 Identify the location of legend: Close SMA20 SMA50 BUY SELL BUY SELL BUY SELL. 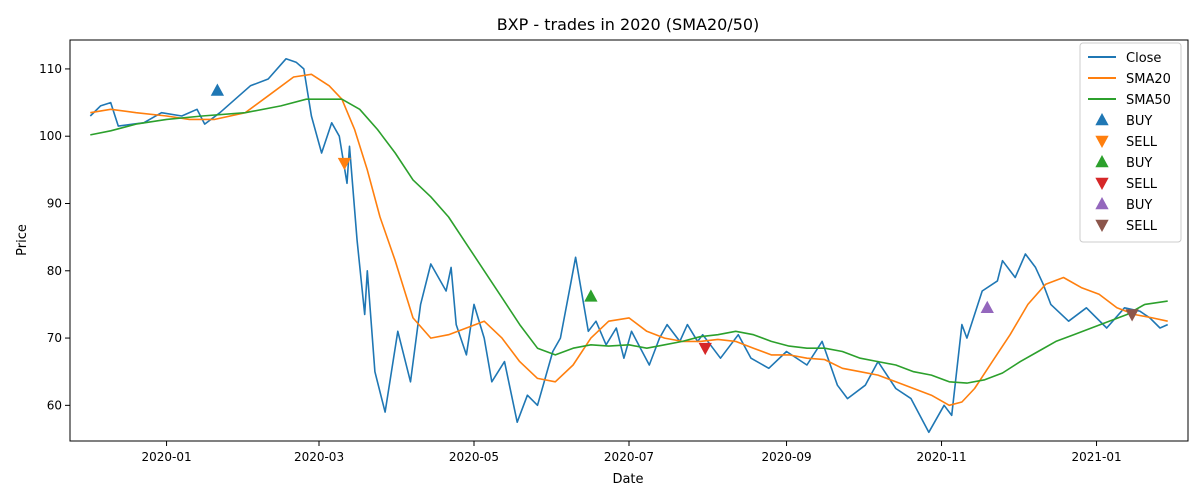
(1130, 142).